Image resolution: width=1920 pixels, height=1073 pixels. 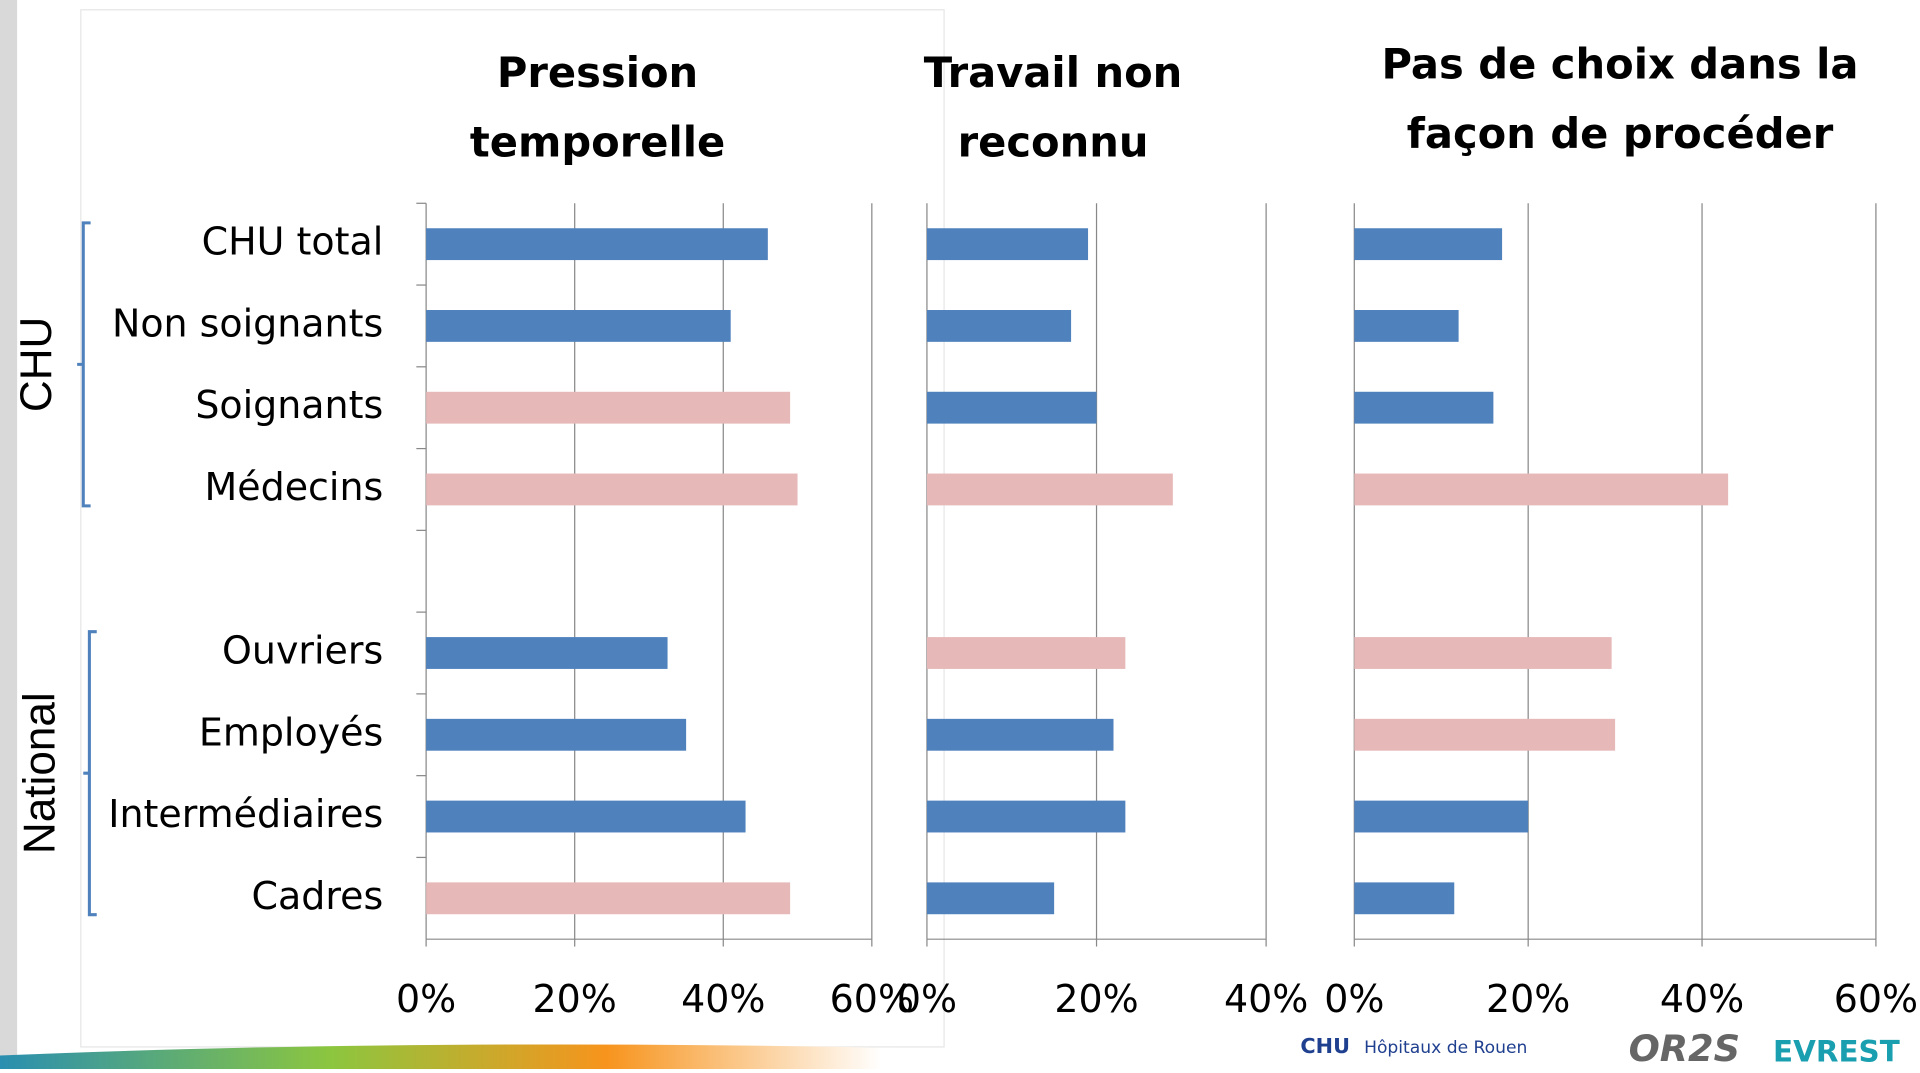 I want to click on category-label: Médecins, so click(x=294, y=487).